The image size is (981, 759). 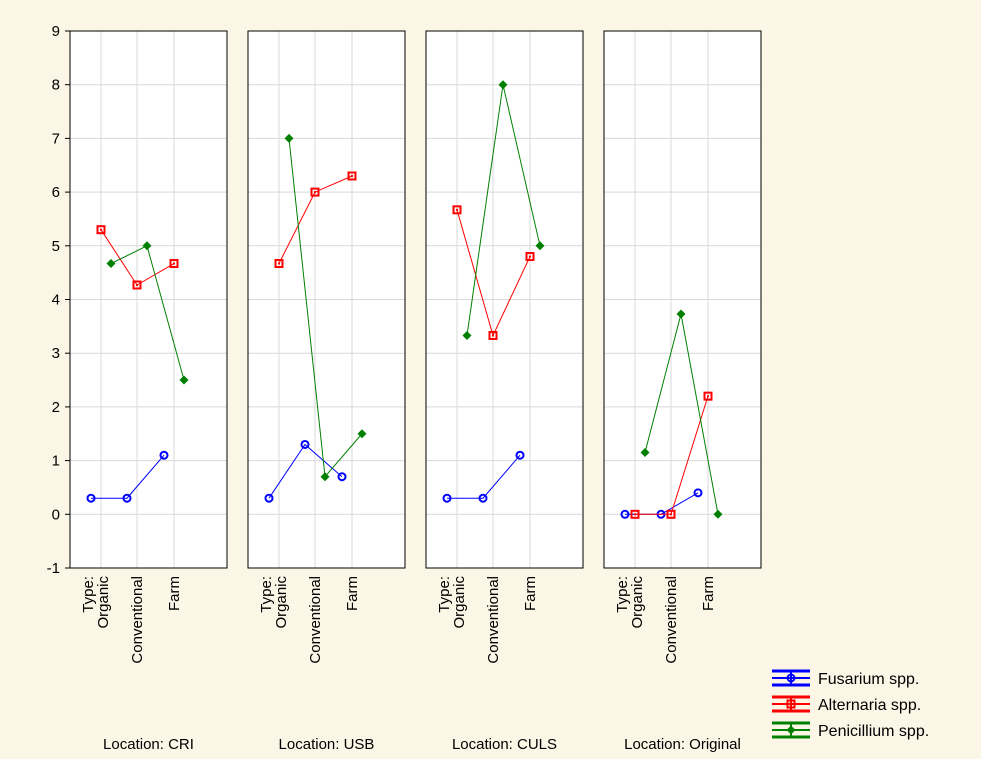 What do you see at coordinates (56, 514) in the screenshot?
I see `y-tick-label: 0` at bounding box center [56, 514].